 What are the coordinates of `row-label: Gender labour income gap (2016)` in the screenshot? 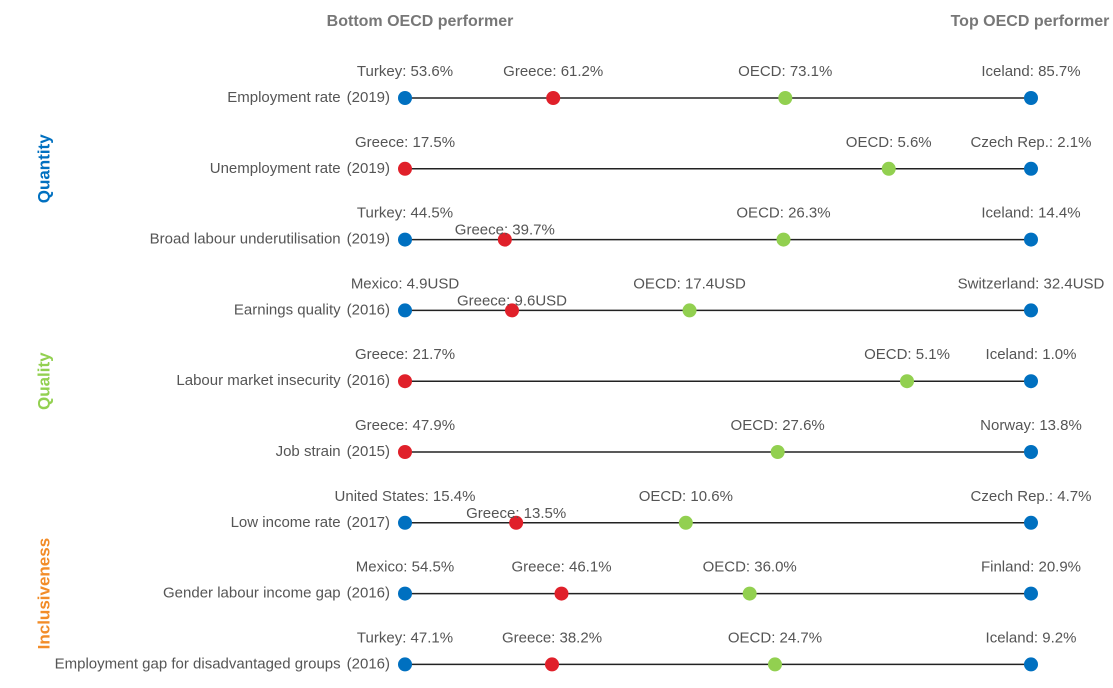 It's located at (276, 593).